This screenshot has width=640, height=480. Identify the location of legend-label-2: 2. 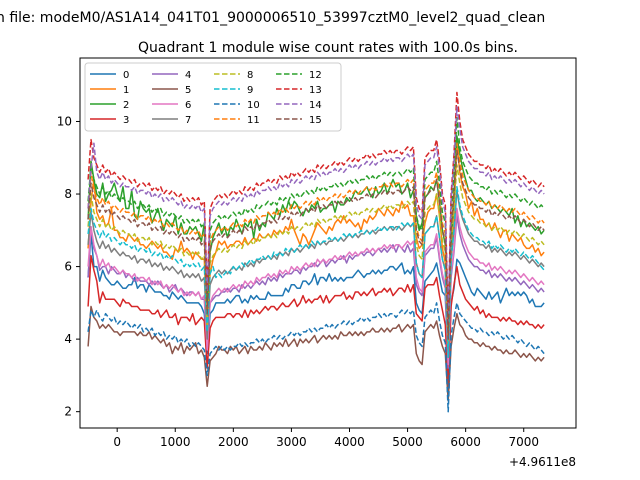
(126, 105).